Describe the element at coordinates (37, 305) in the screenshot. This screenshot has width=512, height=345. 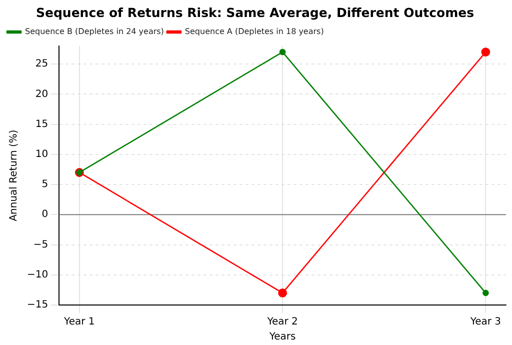
I see `y-tick-label: −15` at that location.